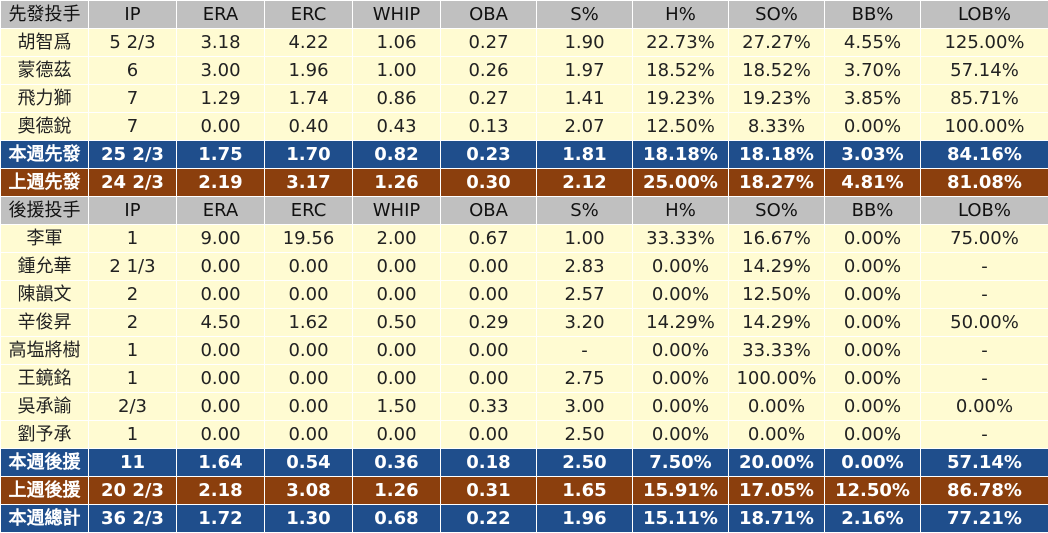  Describe the element at coordinates (489, 155) in the screenshot. I see `oba-cell: 0.23` at that location.